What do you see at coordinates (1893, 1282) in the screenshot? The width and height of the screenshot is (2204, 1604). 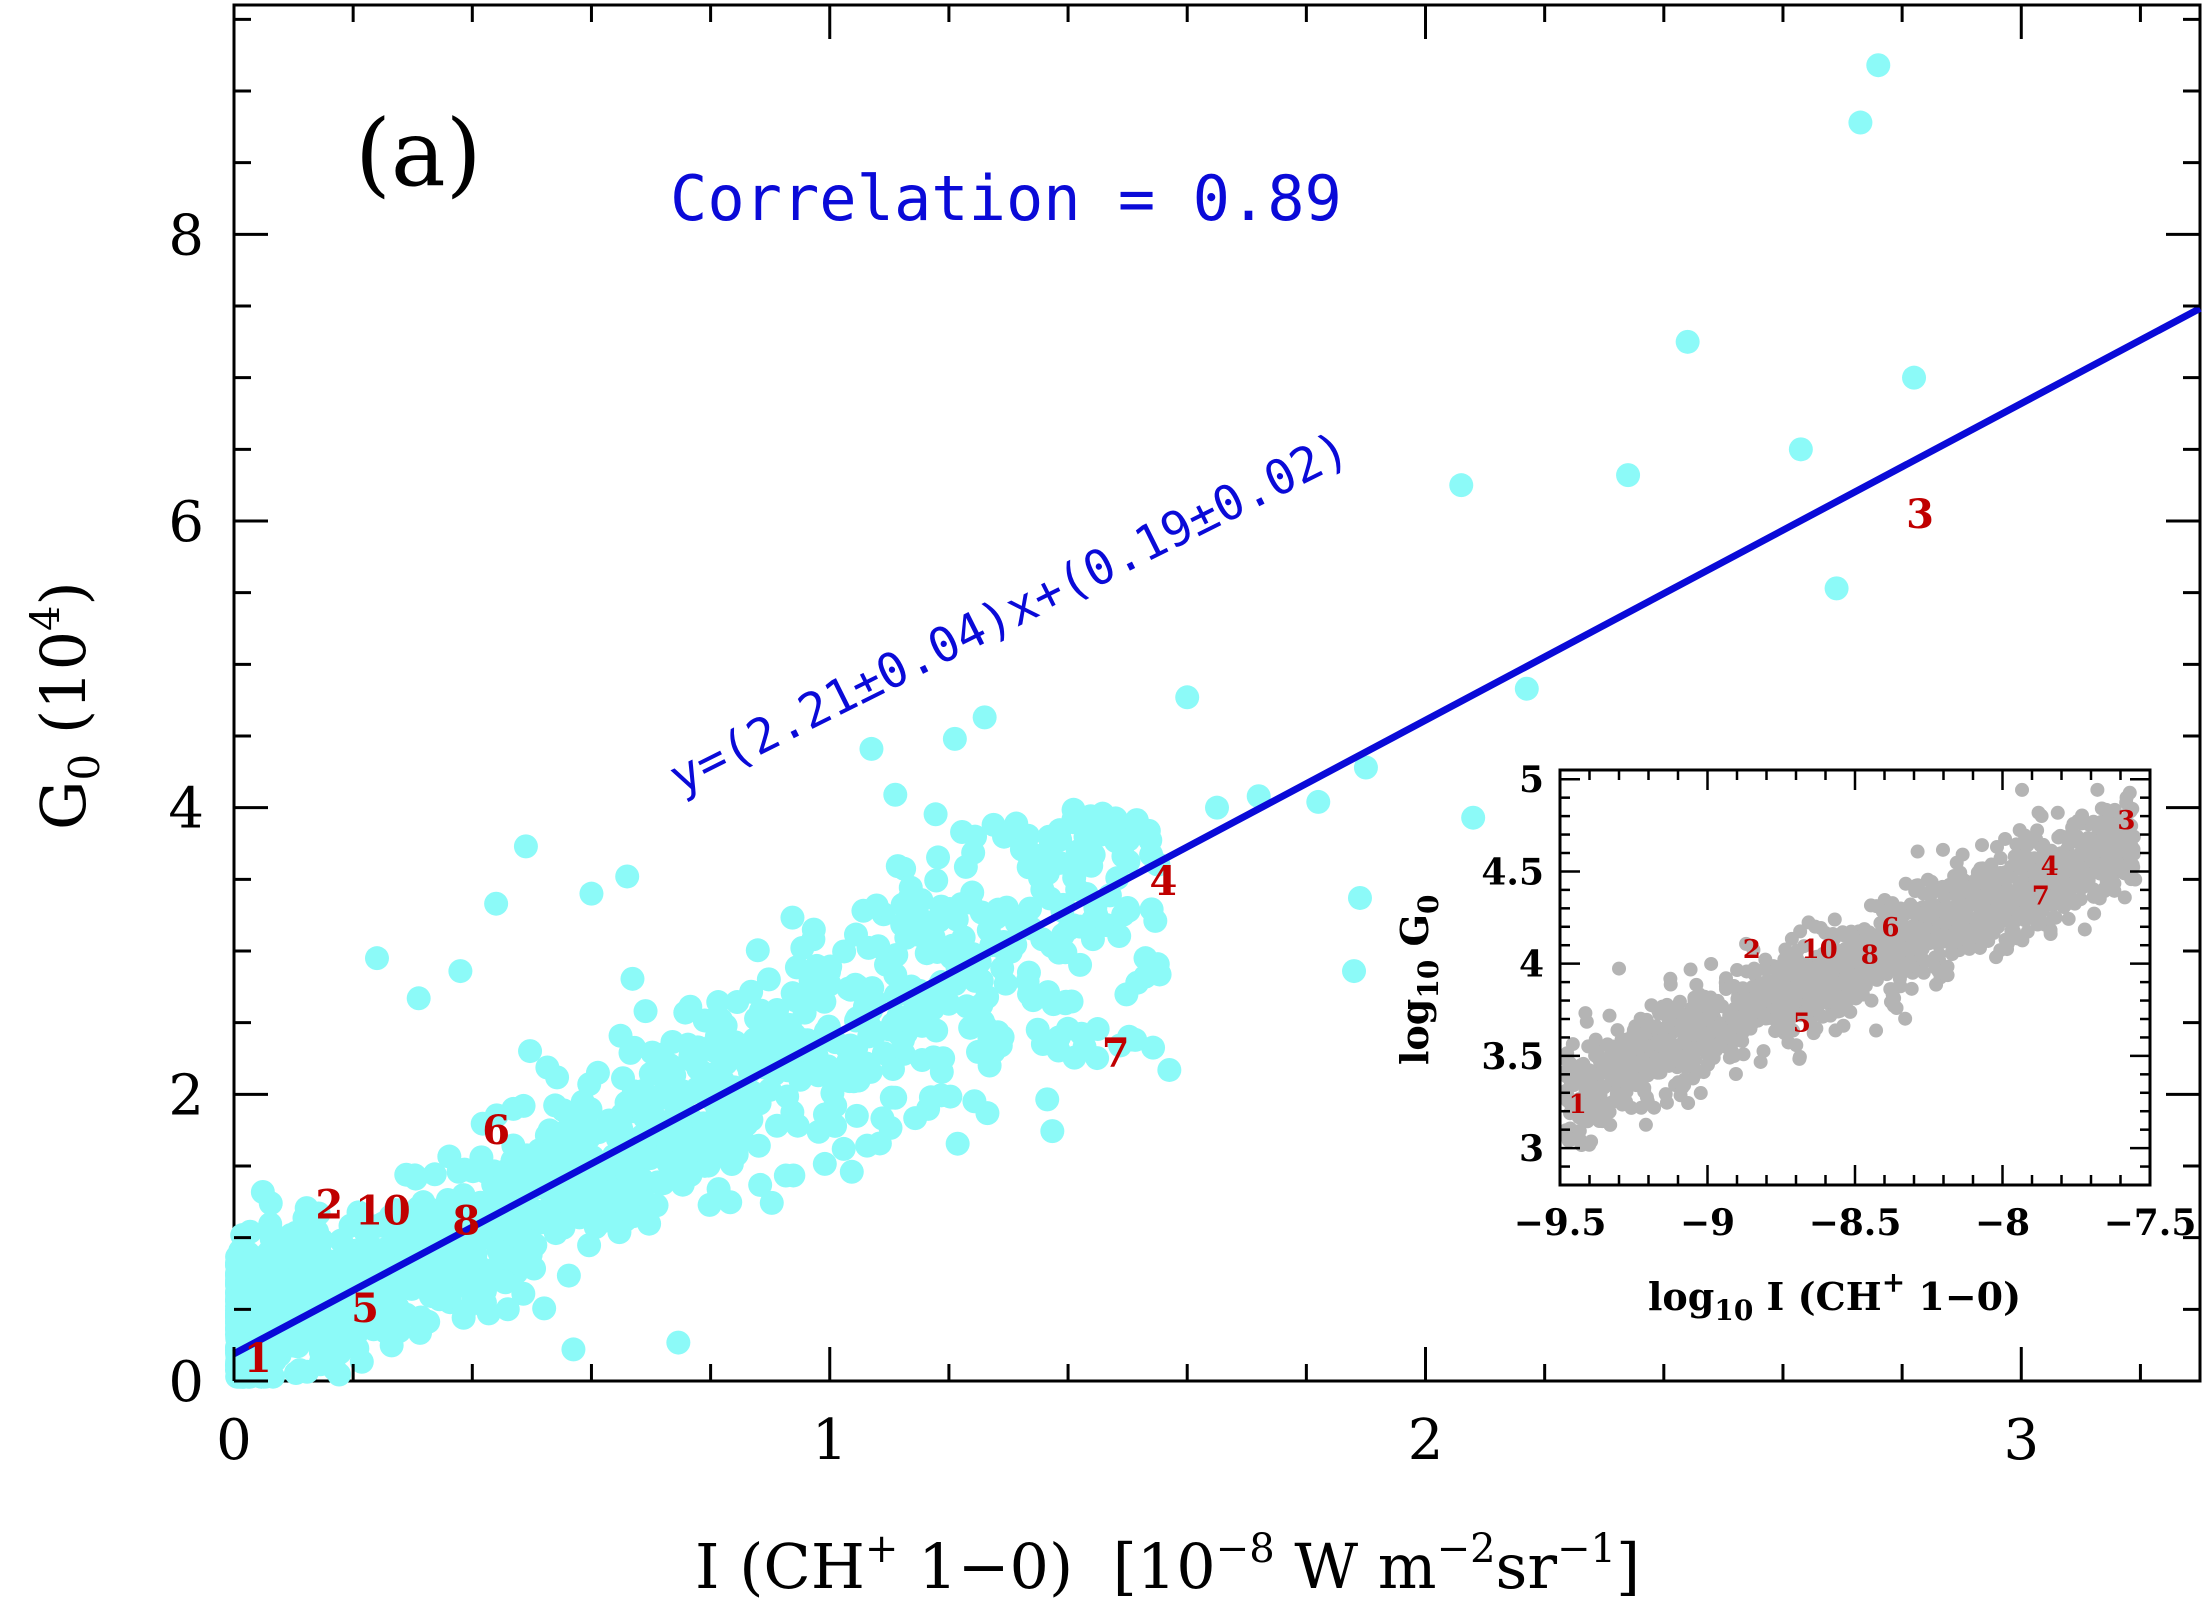 I see `inset-x-axis-title-sup: +` at bounding box center [1893, 1282].